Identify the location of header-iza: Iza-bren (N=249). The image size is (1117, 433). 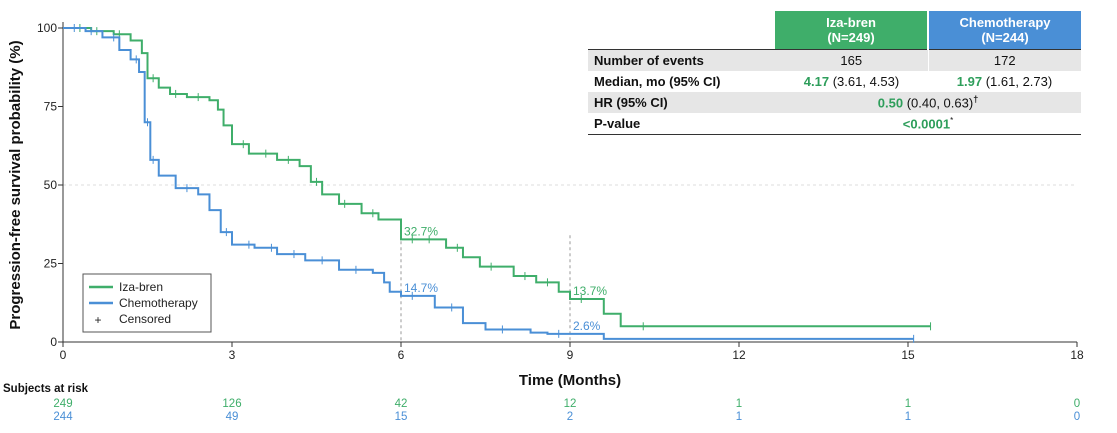
(852, 30).